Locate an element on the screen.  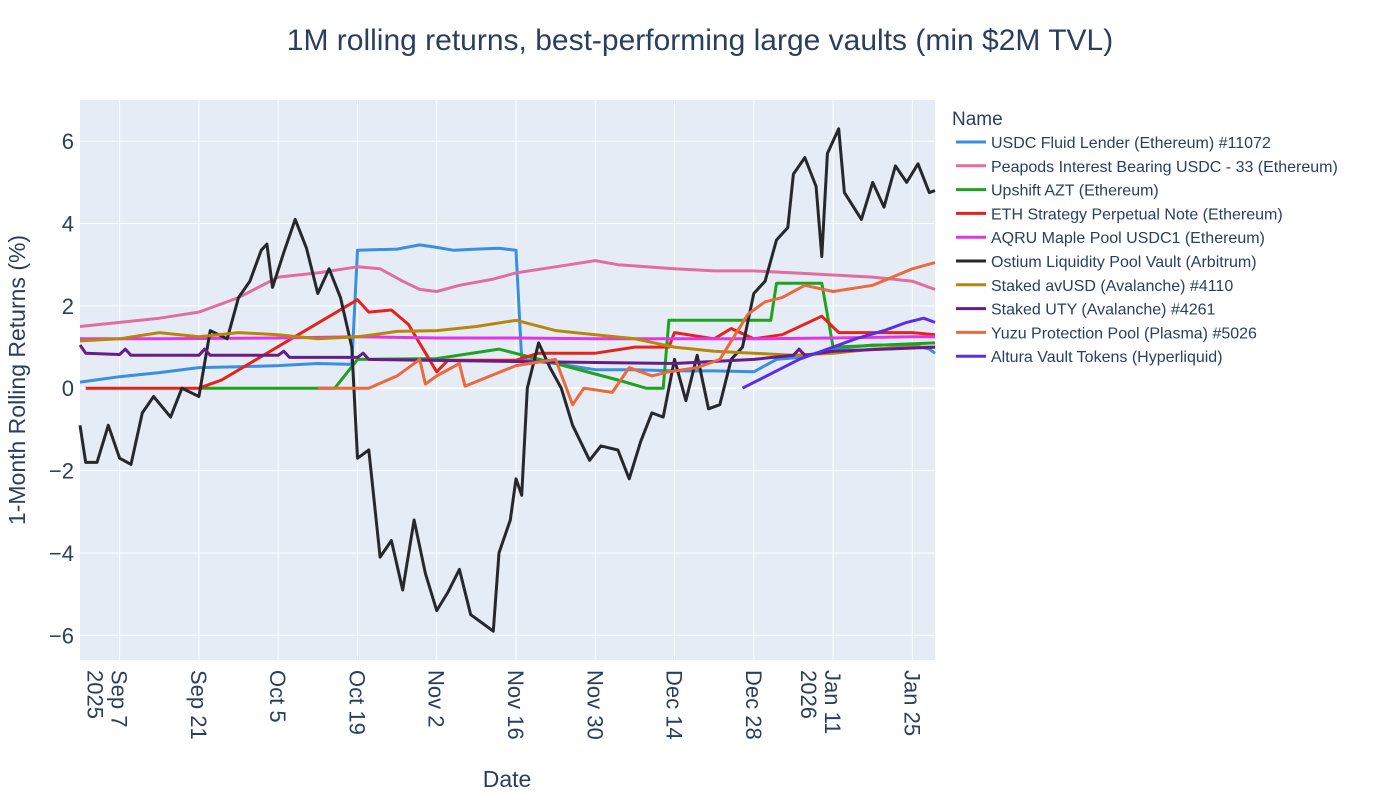
y-tick-label: 0 is located at coordinates (68, 388).